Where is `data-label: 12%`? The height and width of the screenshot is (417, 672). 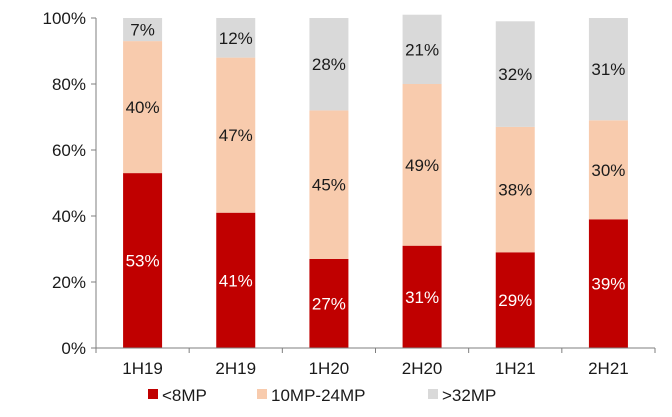
data-label: 12% is located at coordinates (236, 38).